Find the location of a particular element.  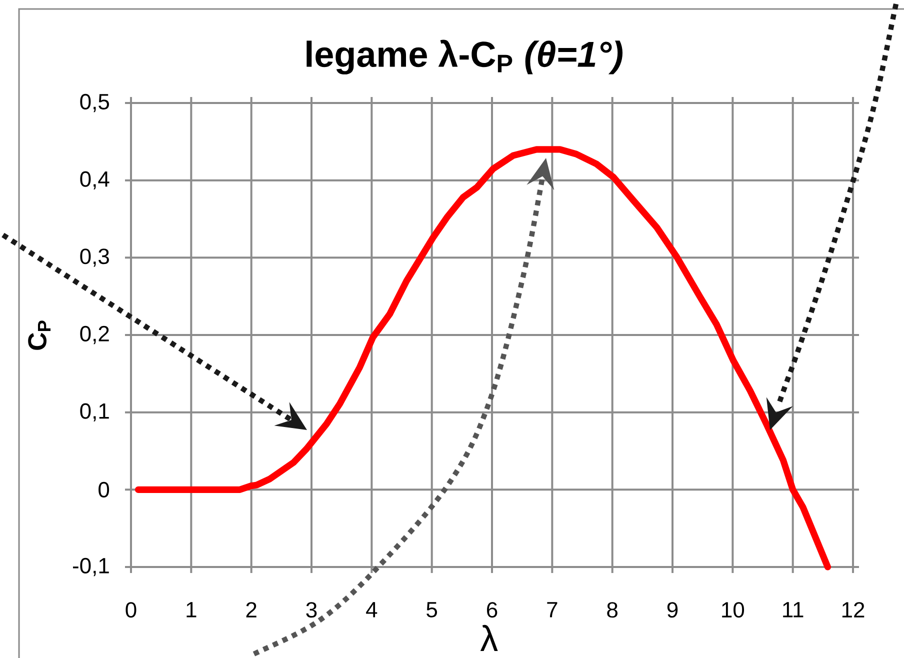

x-tick-label: 8 is located at coordinates (612, 610).